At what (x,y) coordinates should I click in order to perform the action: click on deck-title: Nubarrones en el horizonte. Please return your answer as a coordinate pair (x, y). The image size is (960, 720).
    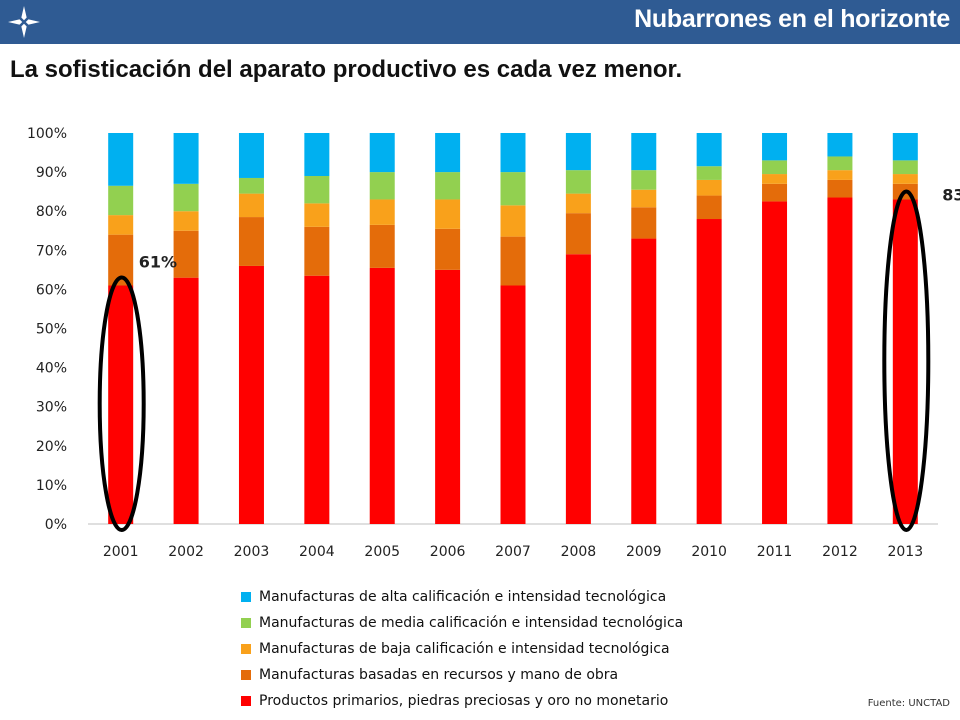
    Looking at the image, I should click on (792, 19).